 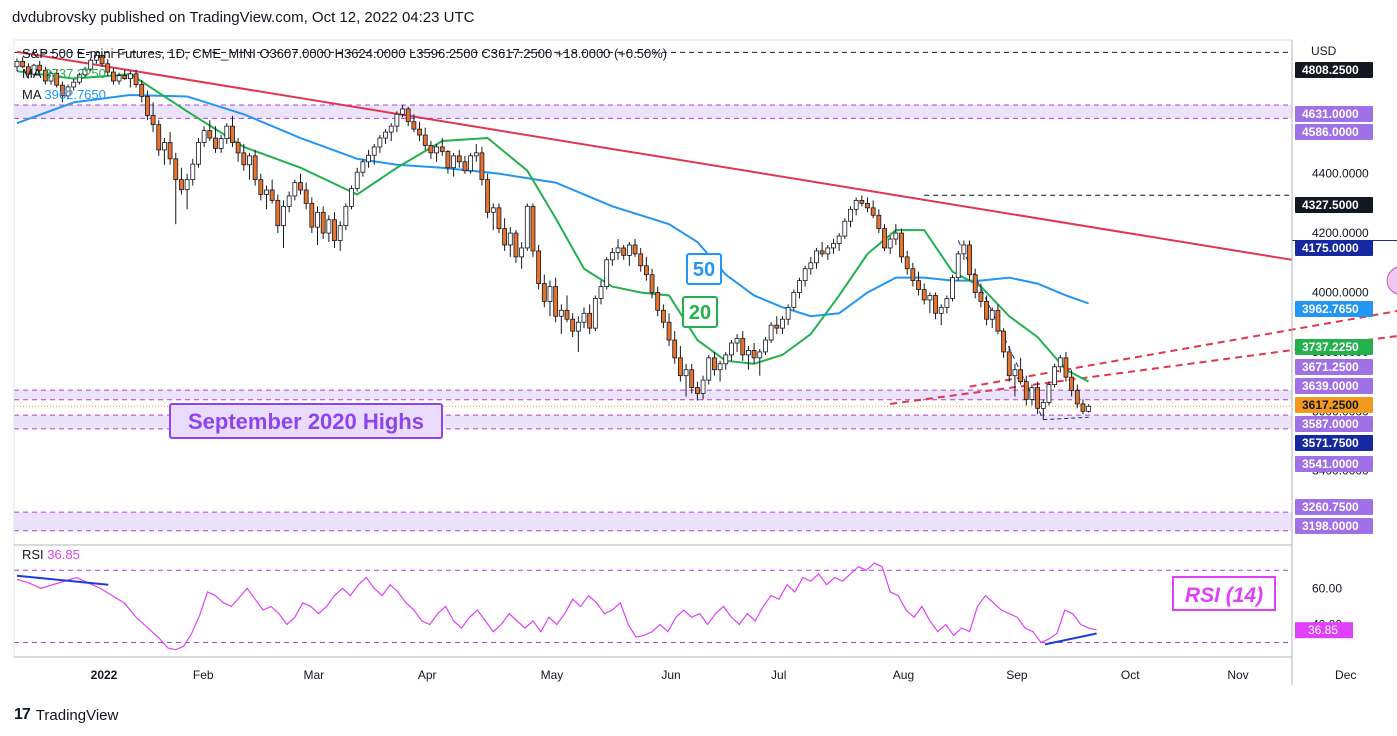 I want to click on ma20-legend: MA 3737.2250, so click(x=64, y=73).